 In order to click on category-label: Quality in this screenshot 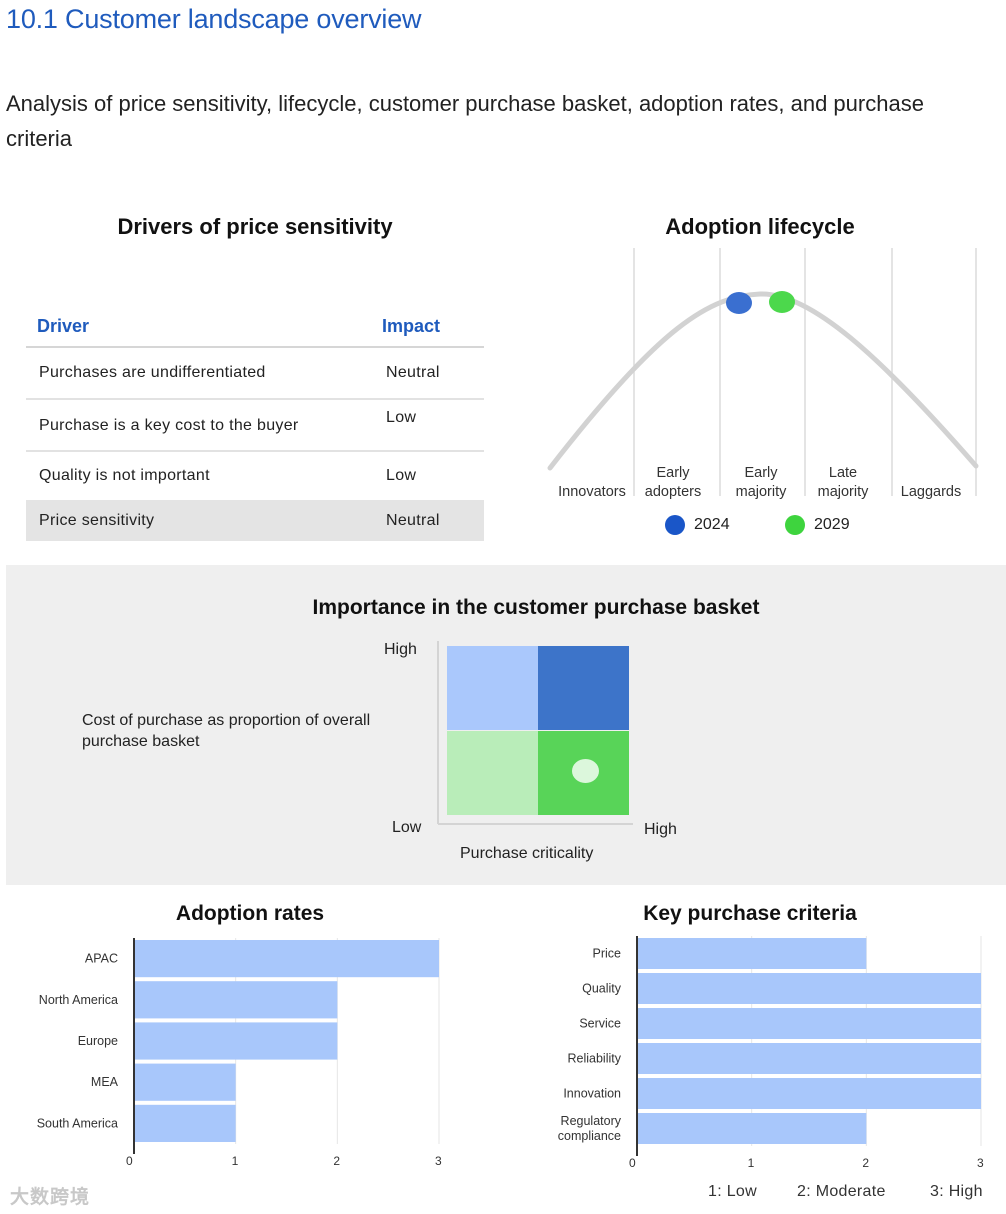, I will do `click(602, 989)`.